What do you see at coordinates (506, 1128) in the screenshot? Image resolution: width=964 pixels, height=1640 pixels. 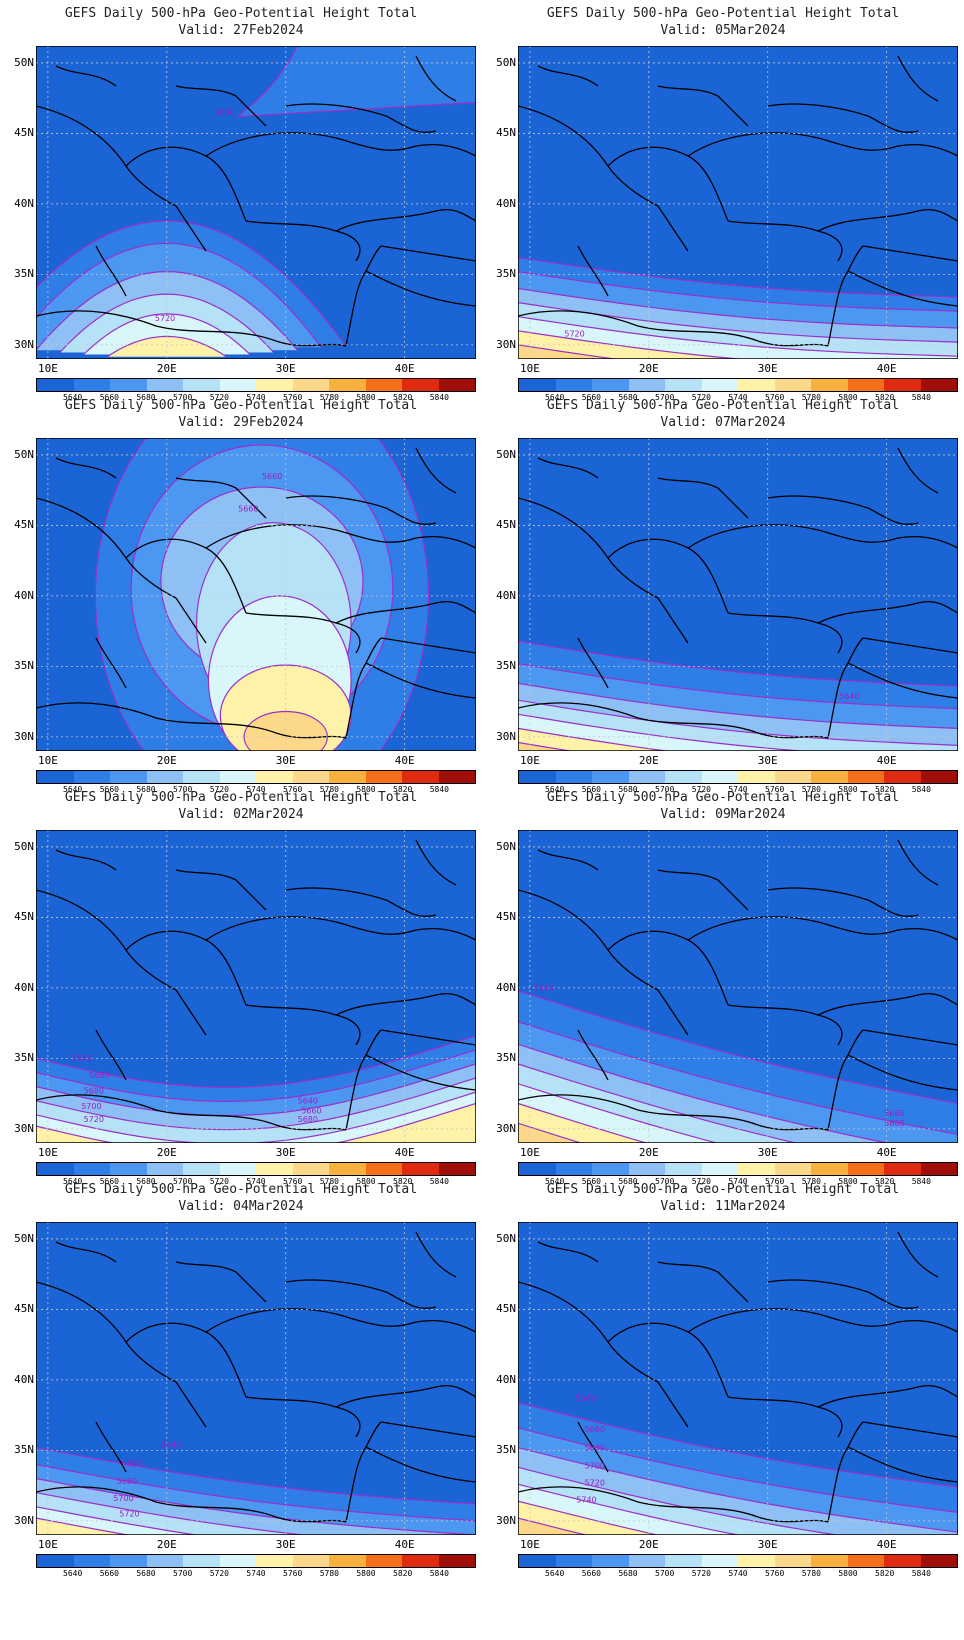 I see `lat-tick-label: 30N` at bounding box center [506, 1128].